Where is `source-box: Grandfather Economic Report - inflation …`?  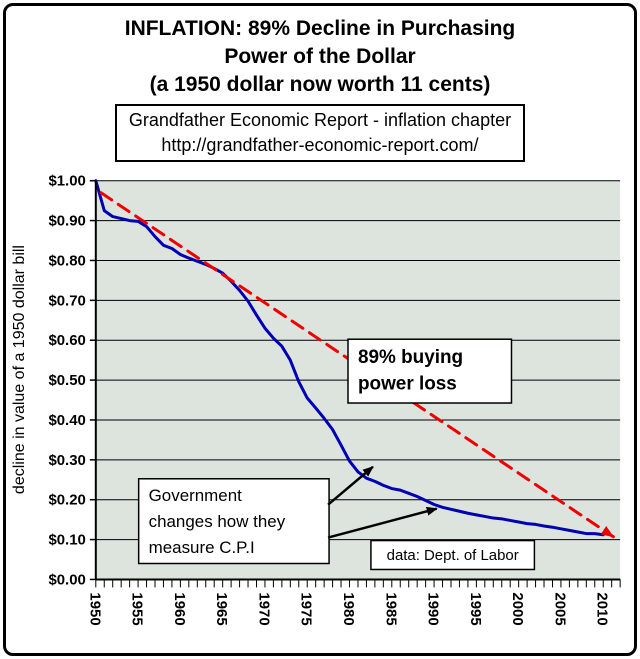
source-box: Grandfather Economic Report - inflation … is located at coordinates (320, 133).